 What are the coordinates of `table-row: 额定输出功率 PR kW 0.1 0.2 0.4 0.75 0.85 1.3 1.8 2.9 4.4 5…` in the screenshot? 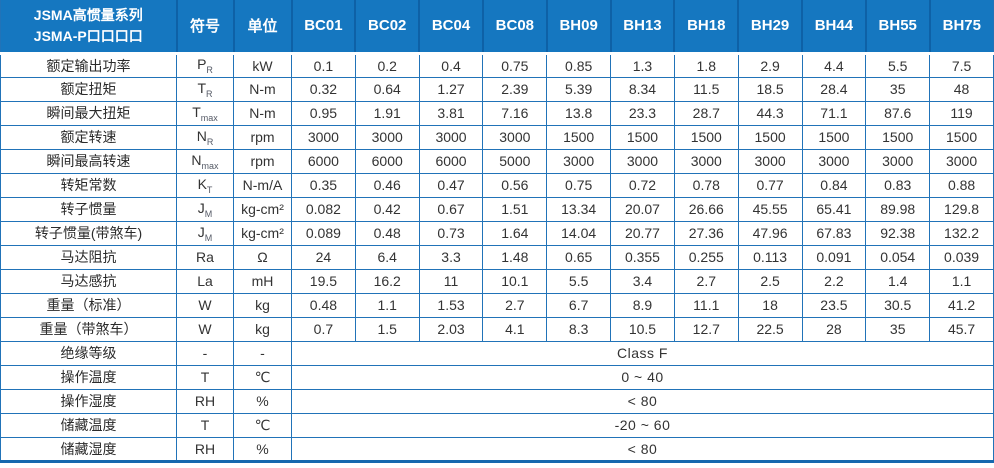 It's located at (497, 65).